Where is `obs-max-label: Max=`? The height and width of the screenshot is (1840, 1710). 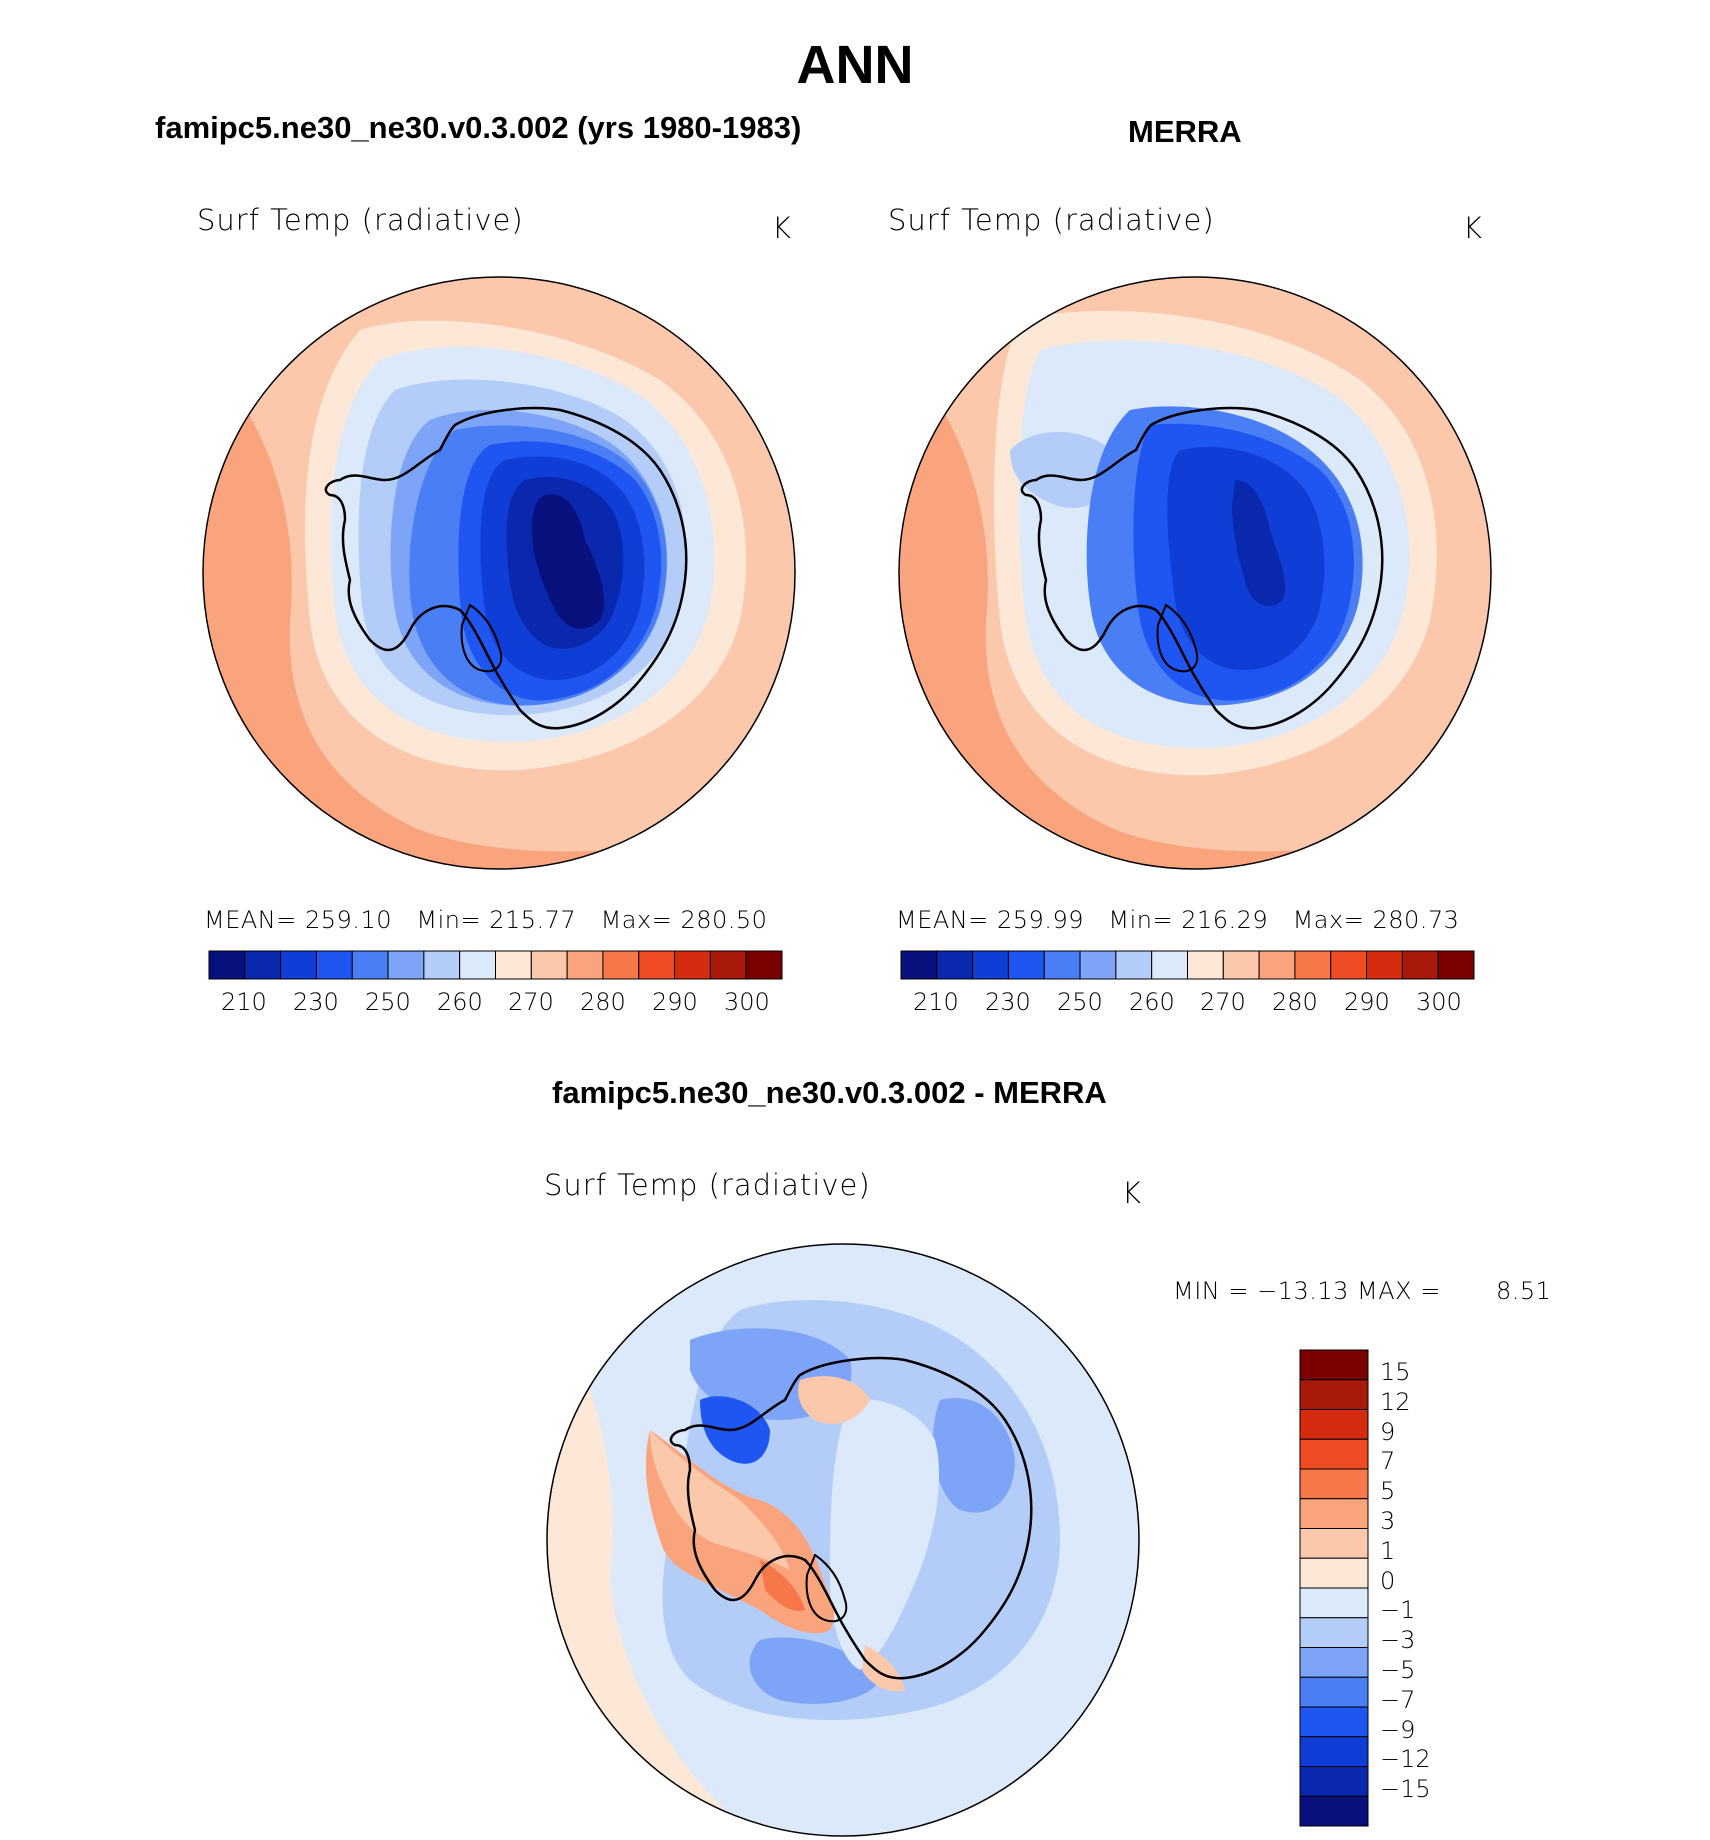 obs-max-label: Max= is located at coordinates (1328, 920).